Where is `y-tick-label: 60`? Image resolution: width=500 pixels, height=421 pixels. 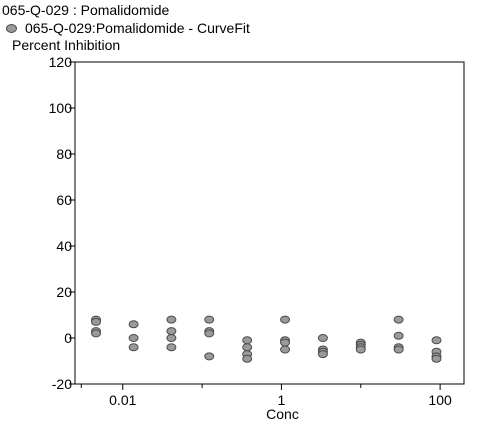 y-tick-label: 60 is located at coordinates (64, 200).